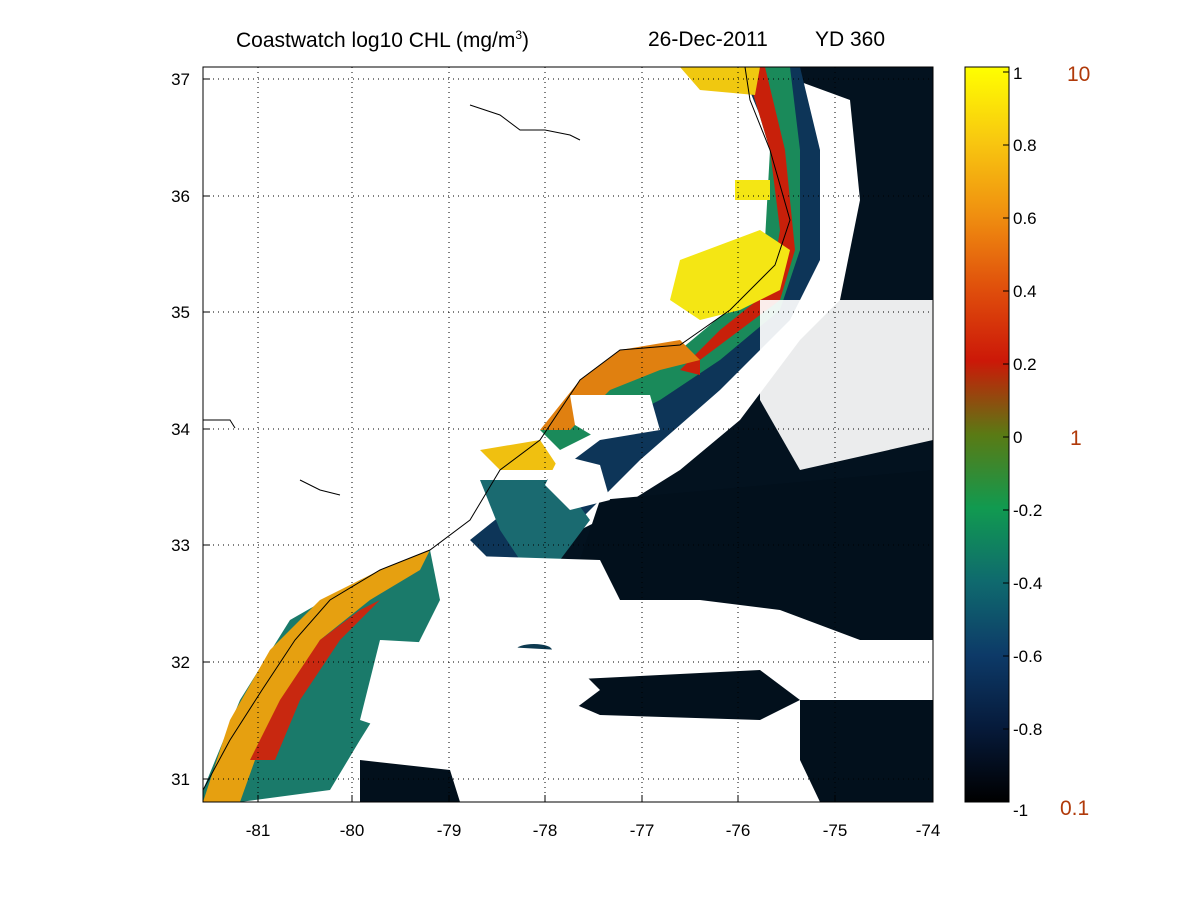 The height and width of the screenshot is (900, 1200). I want to click on dark-patch-south, so click(680, 695).